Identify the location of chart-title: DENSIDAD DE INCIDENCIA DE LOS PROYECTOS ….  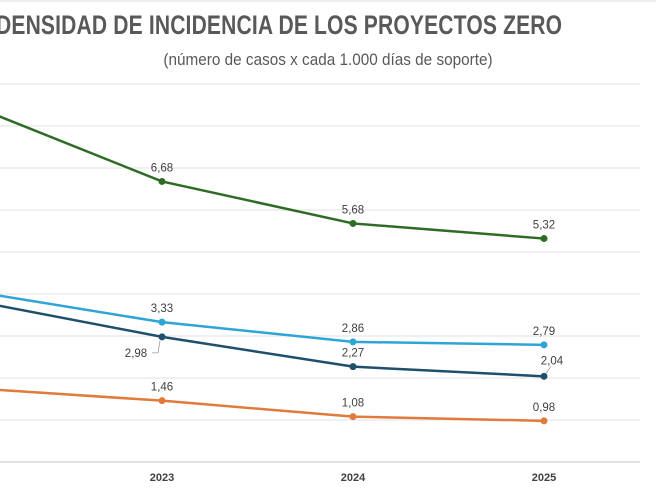
(281, 25).